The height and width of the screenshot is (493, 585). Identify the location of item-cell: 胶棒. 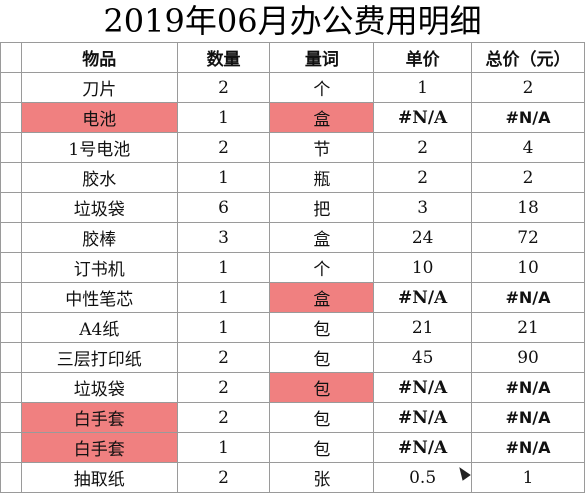
(99, 237).